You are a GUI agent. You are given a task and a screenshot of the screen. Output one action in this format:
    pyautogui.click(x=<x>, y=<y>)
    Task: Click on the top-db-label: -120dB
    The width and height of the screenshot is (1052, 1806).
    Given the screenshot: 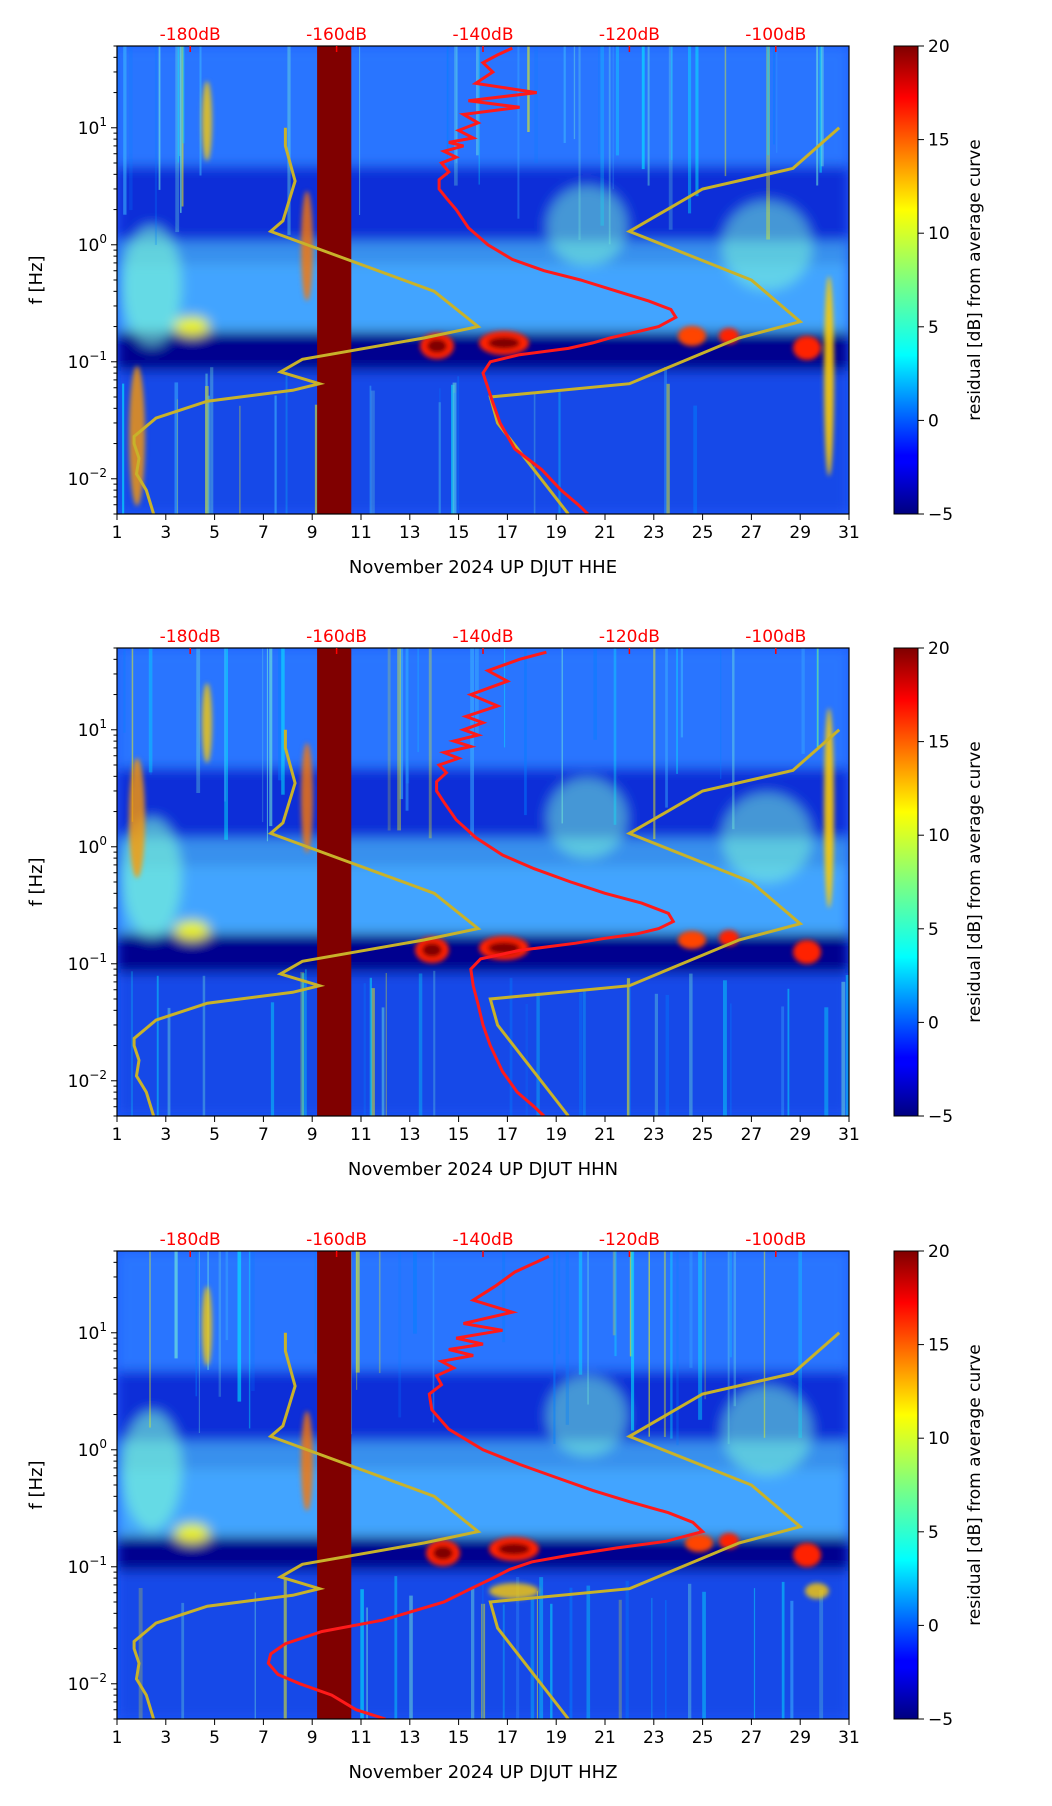 What is the action you would take?
    pyautogui.click(x=629, y=1240)
    